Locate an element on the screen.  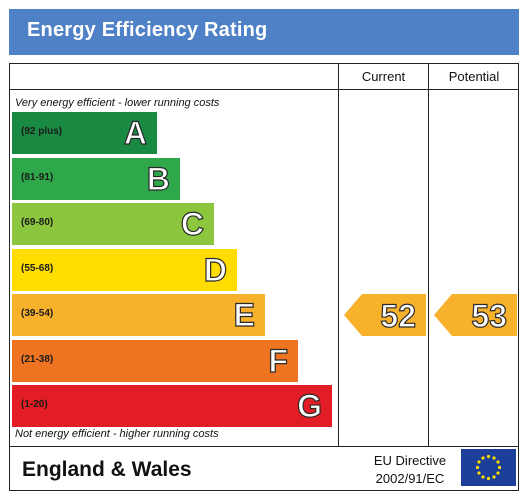
eu-flag-icon is located at coordinates (488, 467).